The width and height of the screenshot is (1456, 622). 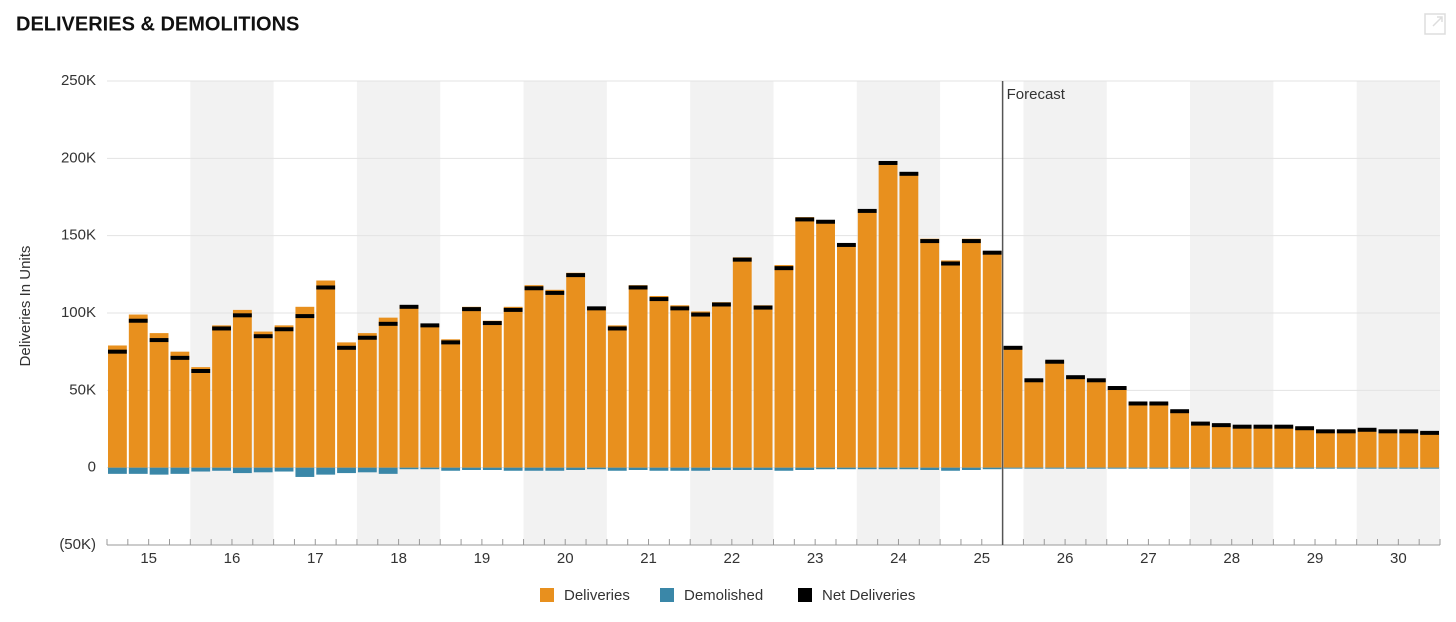 I want to click on y-tick-label: 0, so click(x=92, y=467).